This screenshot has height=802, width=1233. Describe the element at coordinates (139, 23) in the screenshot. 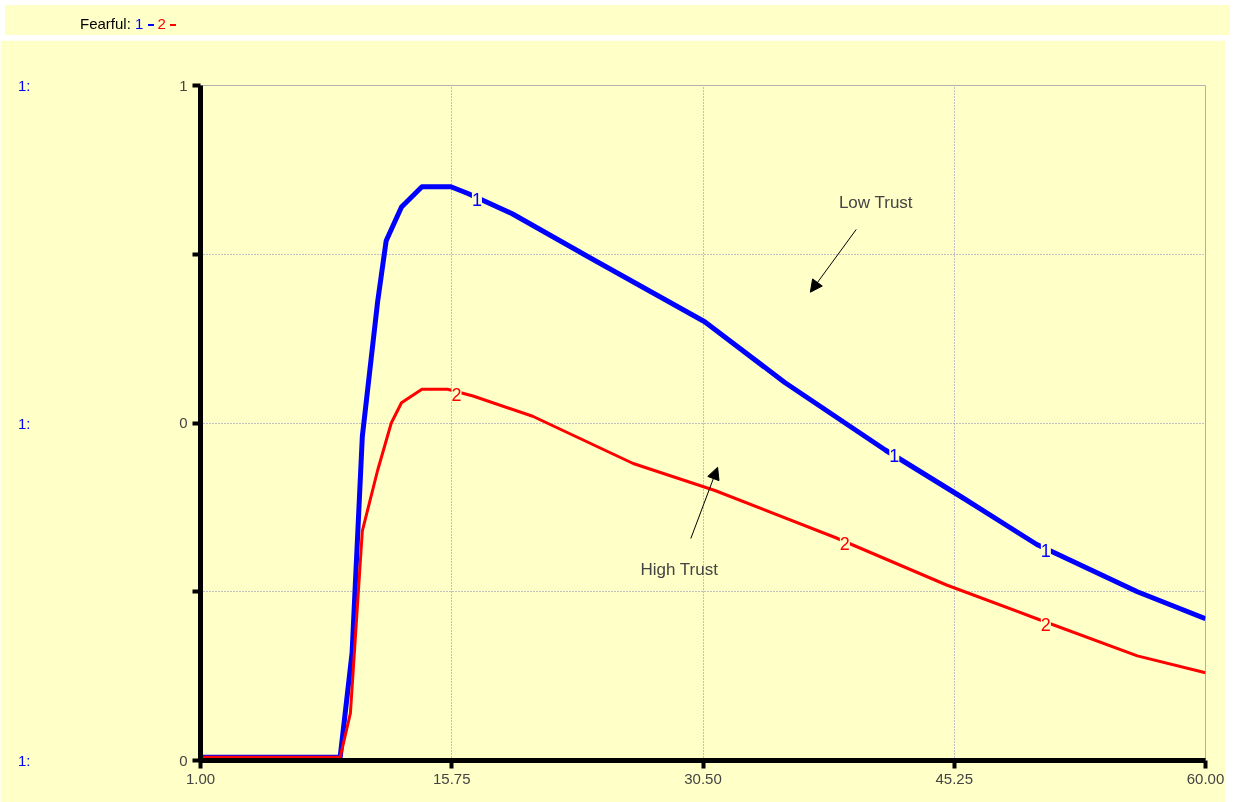

I see `legend-label: 1` at that location.